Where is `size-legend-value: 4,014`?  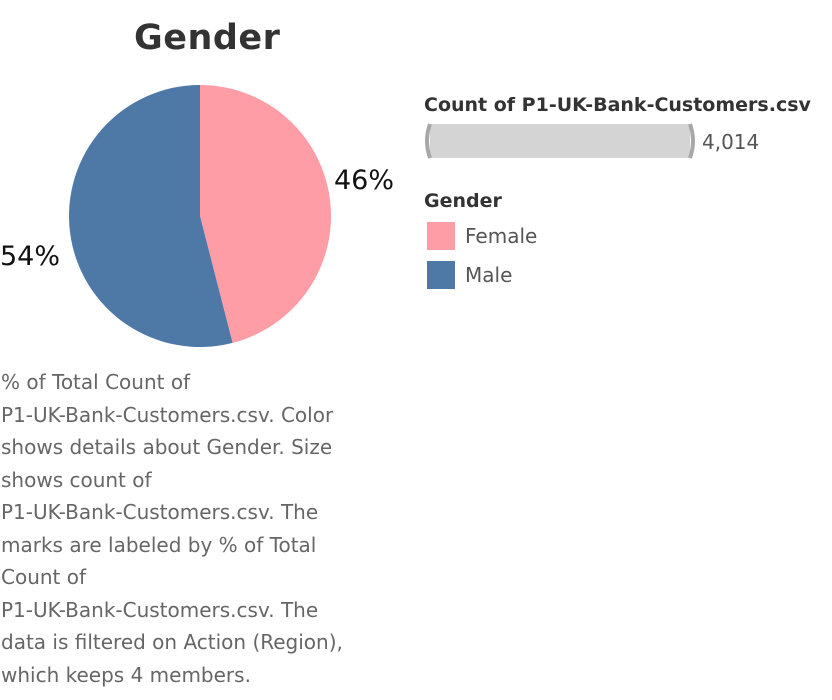 size-legend-value: 4,014 is located at coordinates (731, 142).